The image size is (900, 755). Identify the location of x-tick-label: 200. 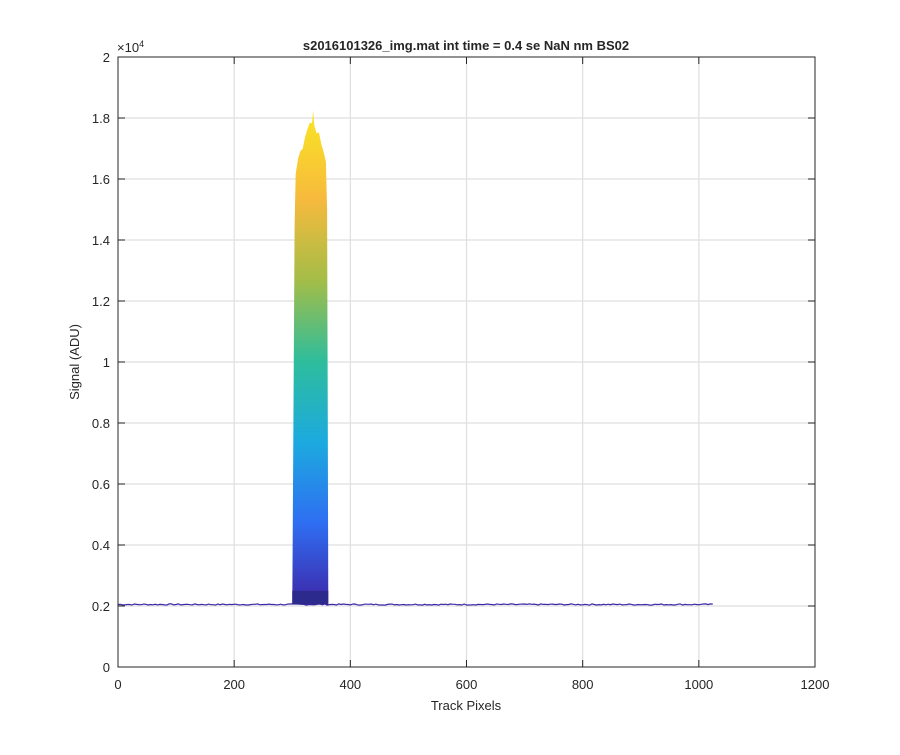
(234, 684).